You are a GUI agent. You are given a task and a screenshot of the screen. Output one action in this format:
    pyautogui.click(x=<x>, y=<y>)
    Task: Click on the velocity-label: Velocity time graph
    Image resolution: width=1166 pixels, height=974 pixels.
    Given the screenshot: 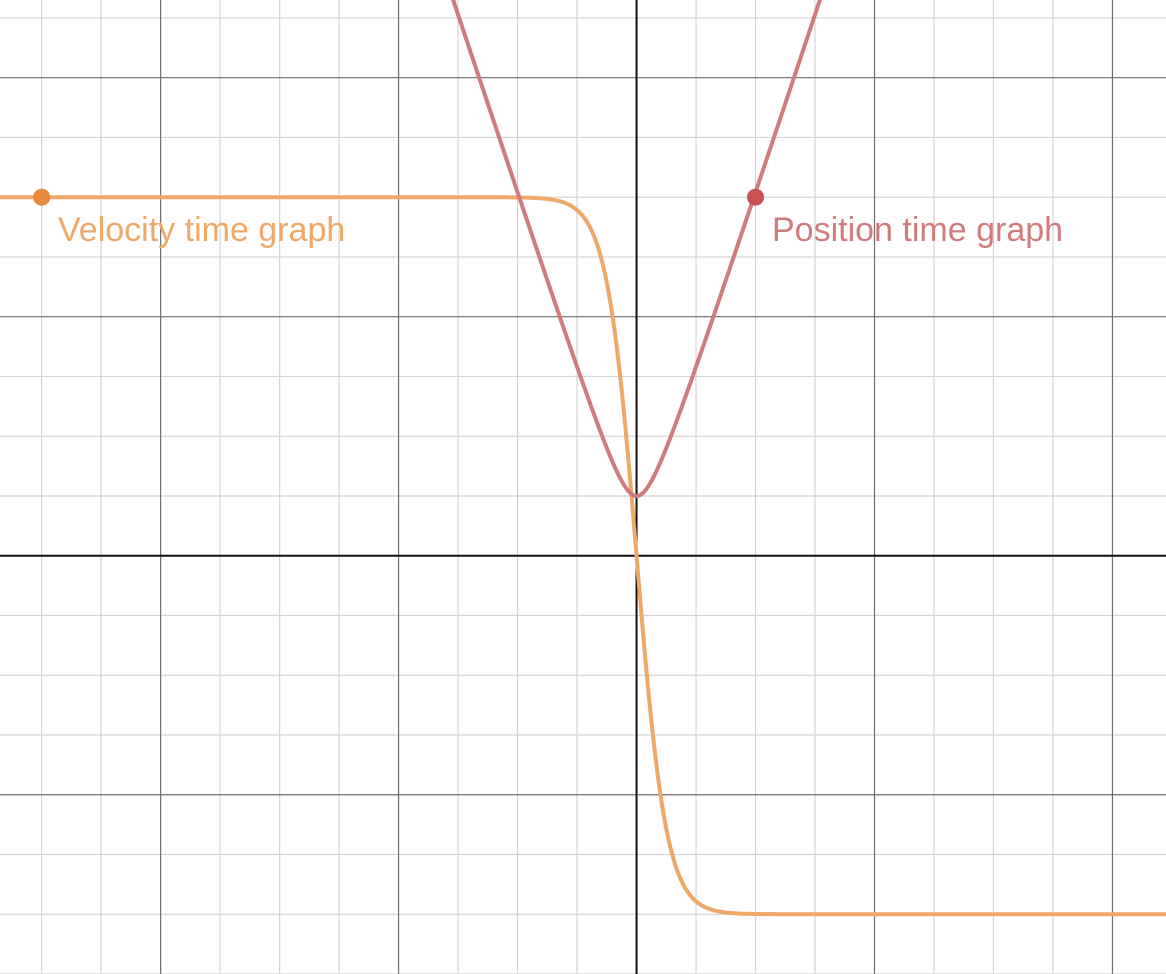 What is the action you would take?
    pyautogui.click(x=201, y=230)
    